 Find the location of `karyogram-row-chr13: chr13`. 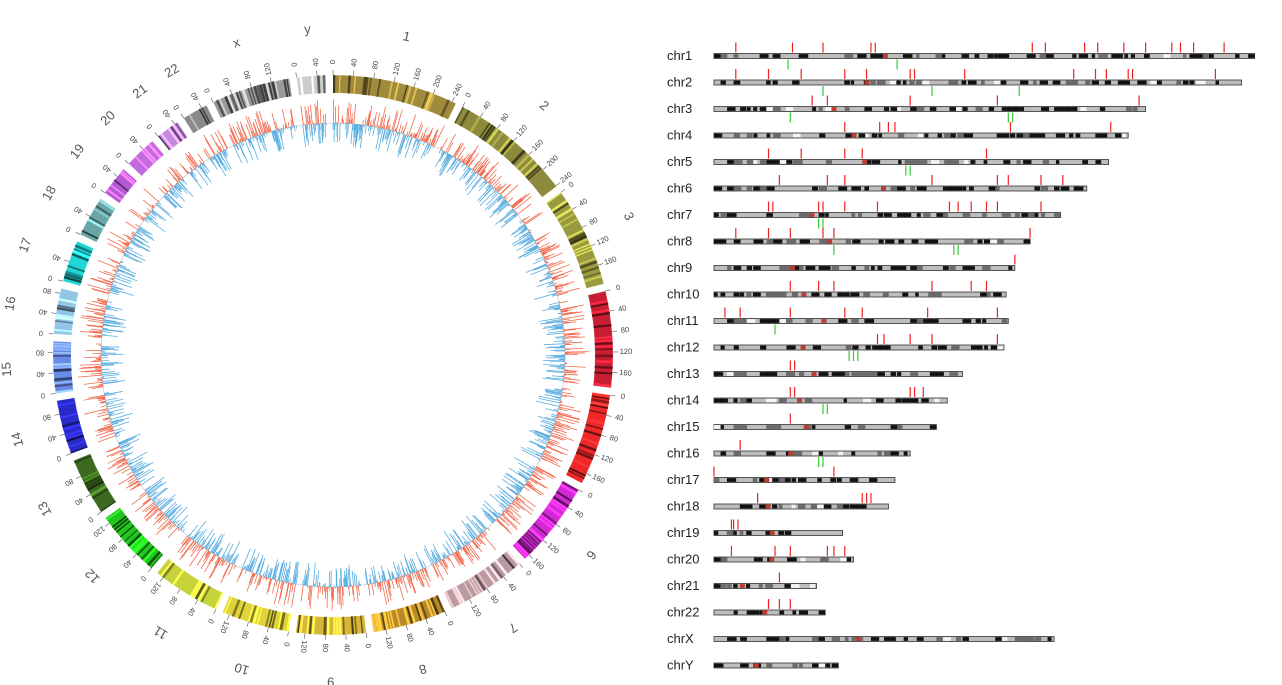

karyogram-row-chr13: chr13 is located at coordinates (815, 371).